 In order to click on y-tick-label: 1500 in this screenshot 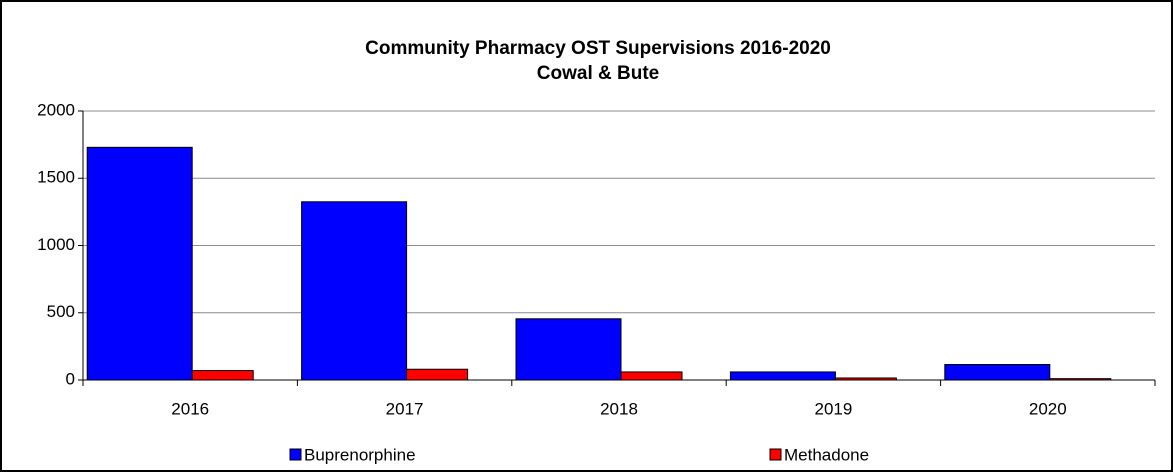, I will do `click(56, 177)`.